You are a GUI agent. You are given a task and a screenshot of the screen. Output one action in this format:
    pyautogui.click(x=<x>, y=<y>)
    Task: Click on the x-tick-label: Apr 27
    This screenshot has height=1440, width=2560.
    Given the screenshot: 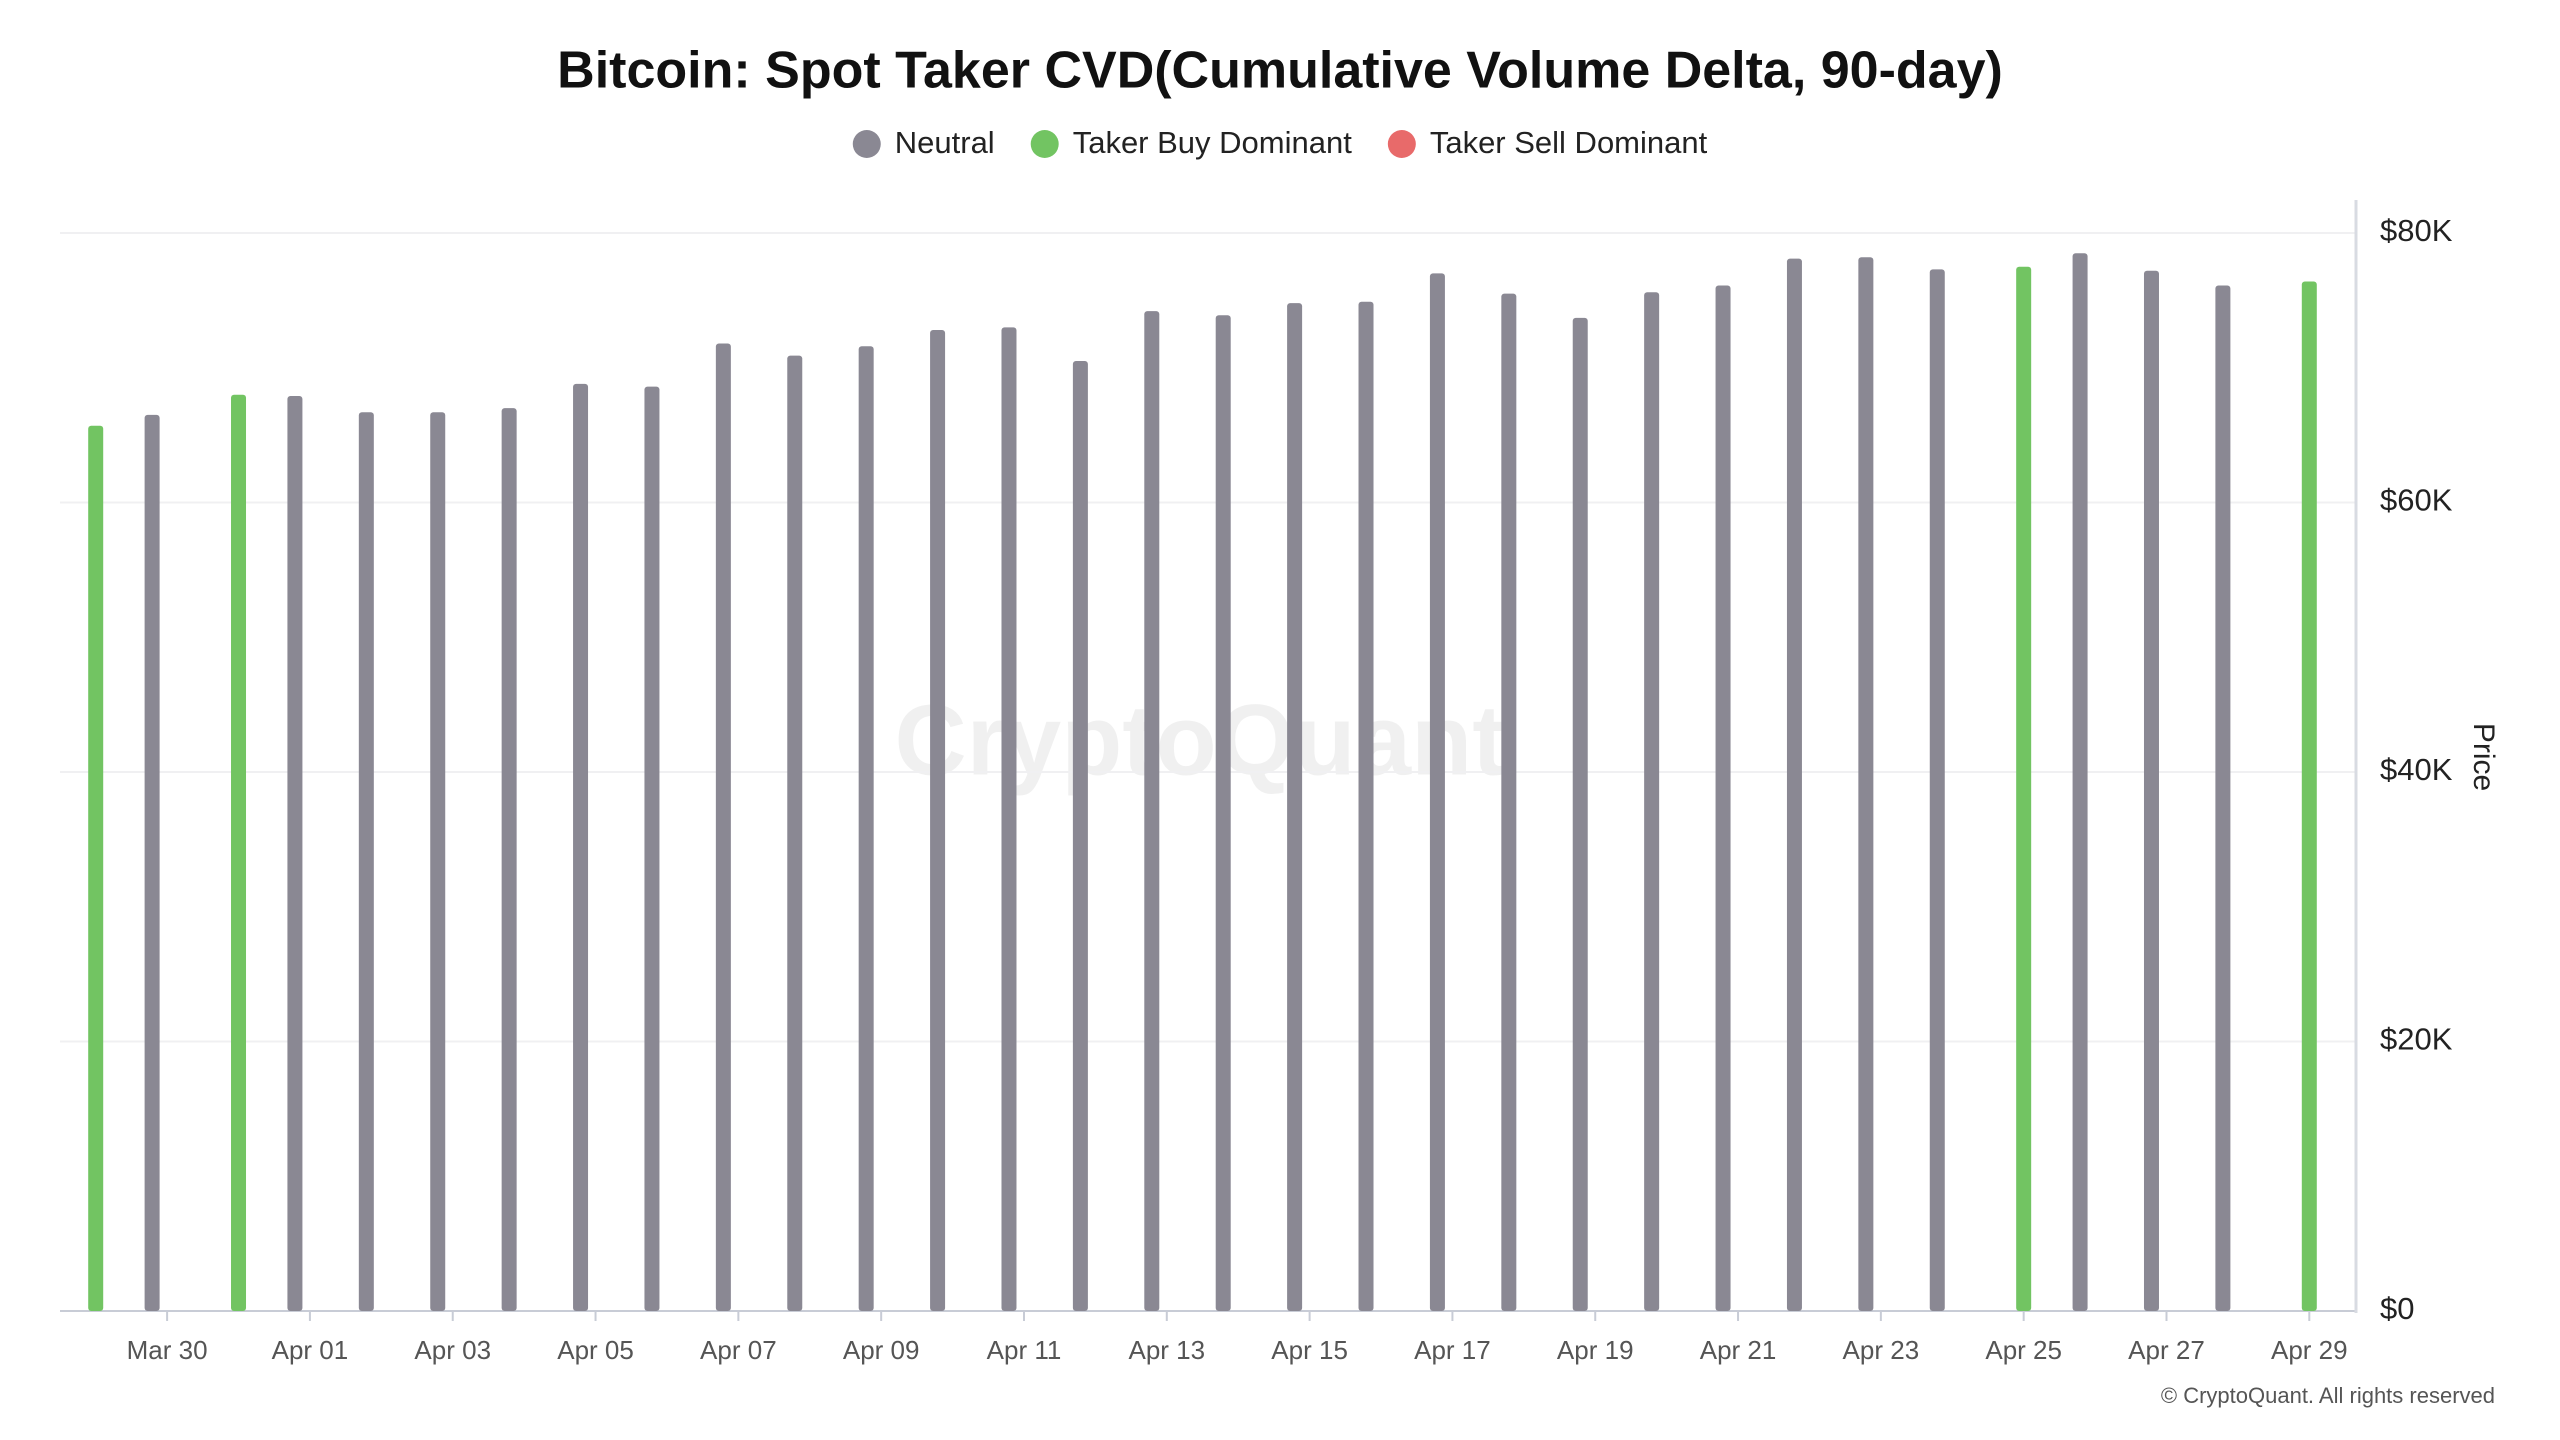 What is the action you would take?
    pyautogui.click(x=2166, y=1350)
    